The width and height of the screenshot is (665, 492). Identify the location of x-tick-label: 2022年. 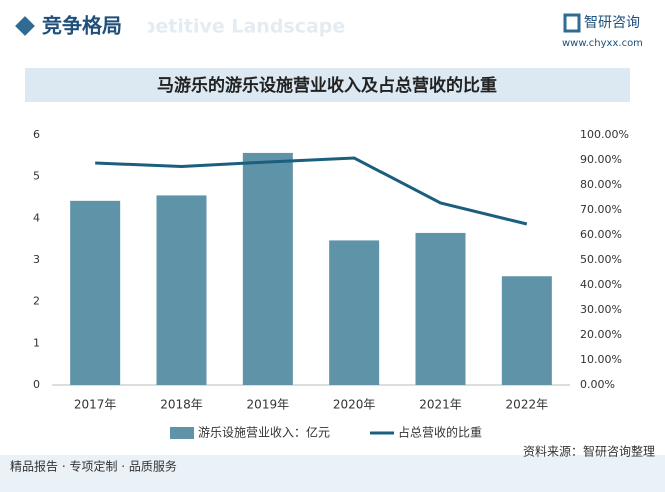
(527, 405).